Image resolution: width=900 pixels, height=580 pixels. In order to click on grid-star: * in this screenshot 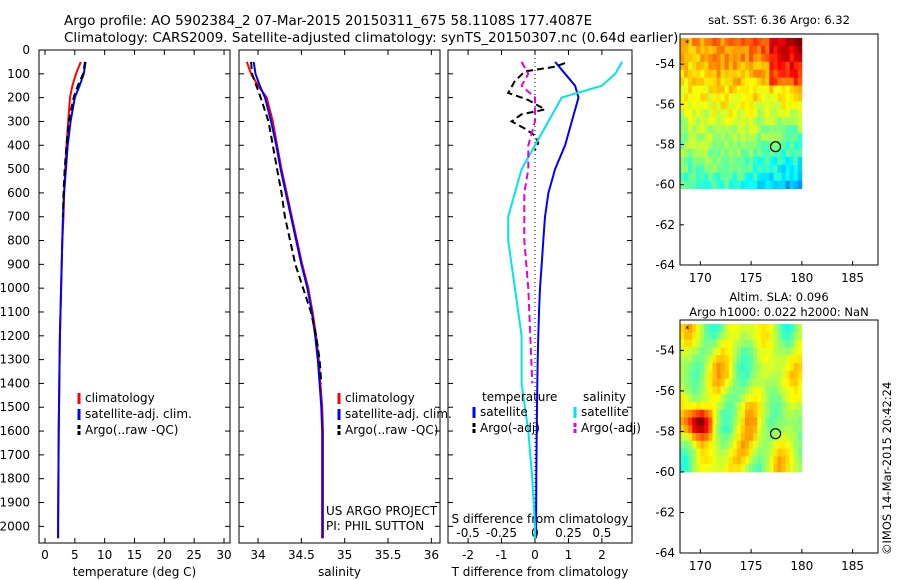, I will do `click(687, 44)`.